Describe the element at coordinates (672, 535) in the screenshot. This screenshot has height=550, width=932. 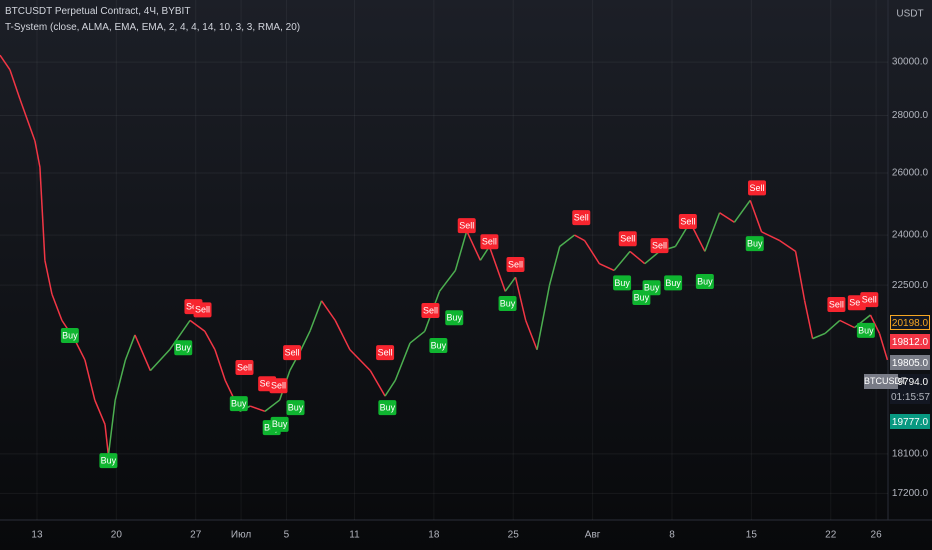
I see `x-tick-label: 8` at that location.